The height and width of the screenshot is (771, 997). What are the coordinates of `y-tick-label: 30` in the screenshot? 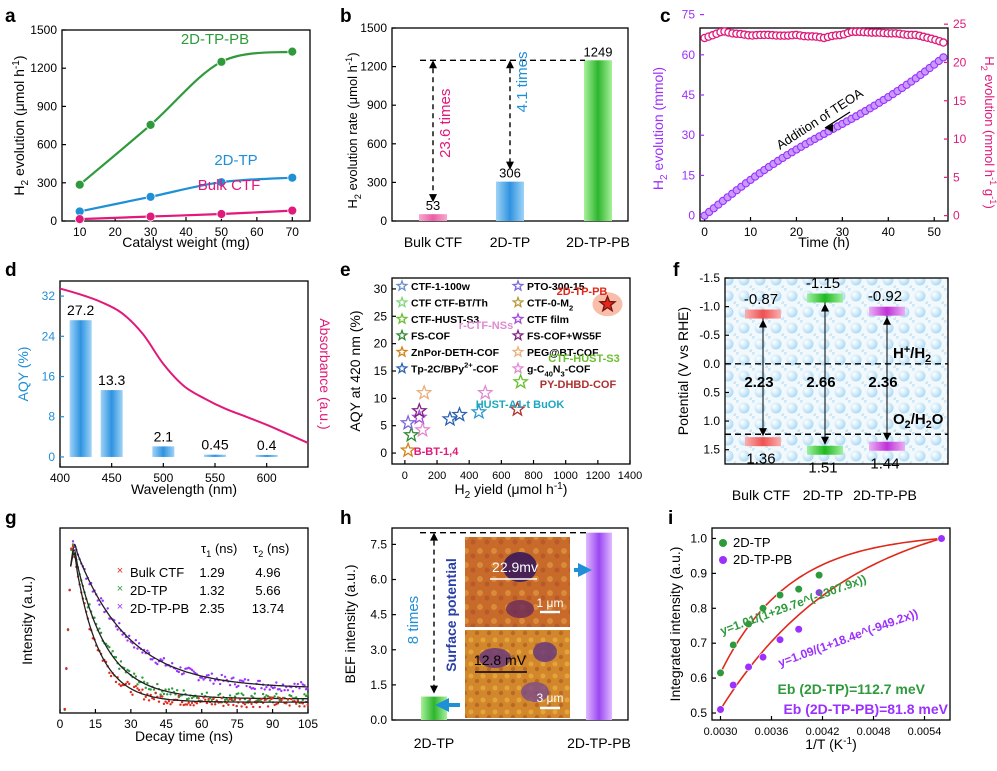 It's located at (689, 135).